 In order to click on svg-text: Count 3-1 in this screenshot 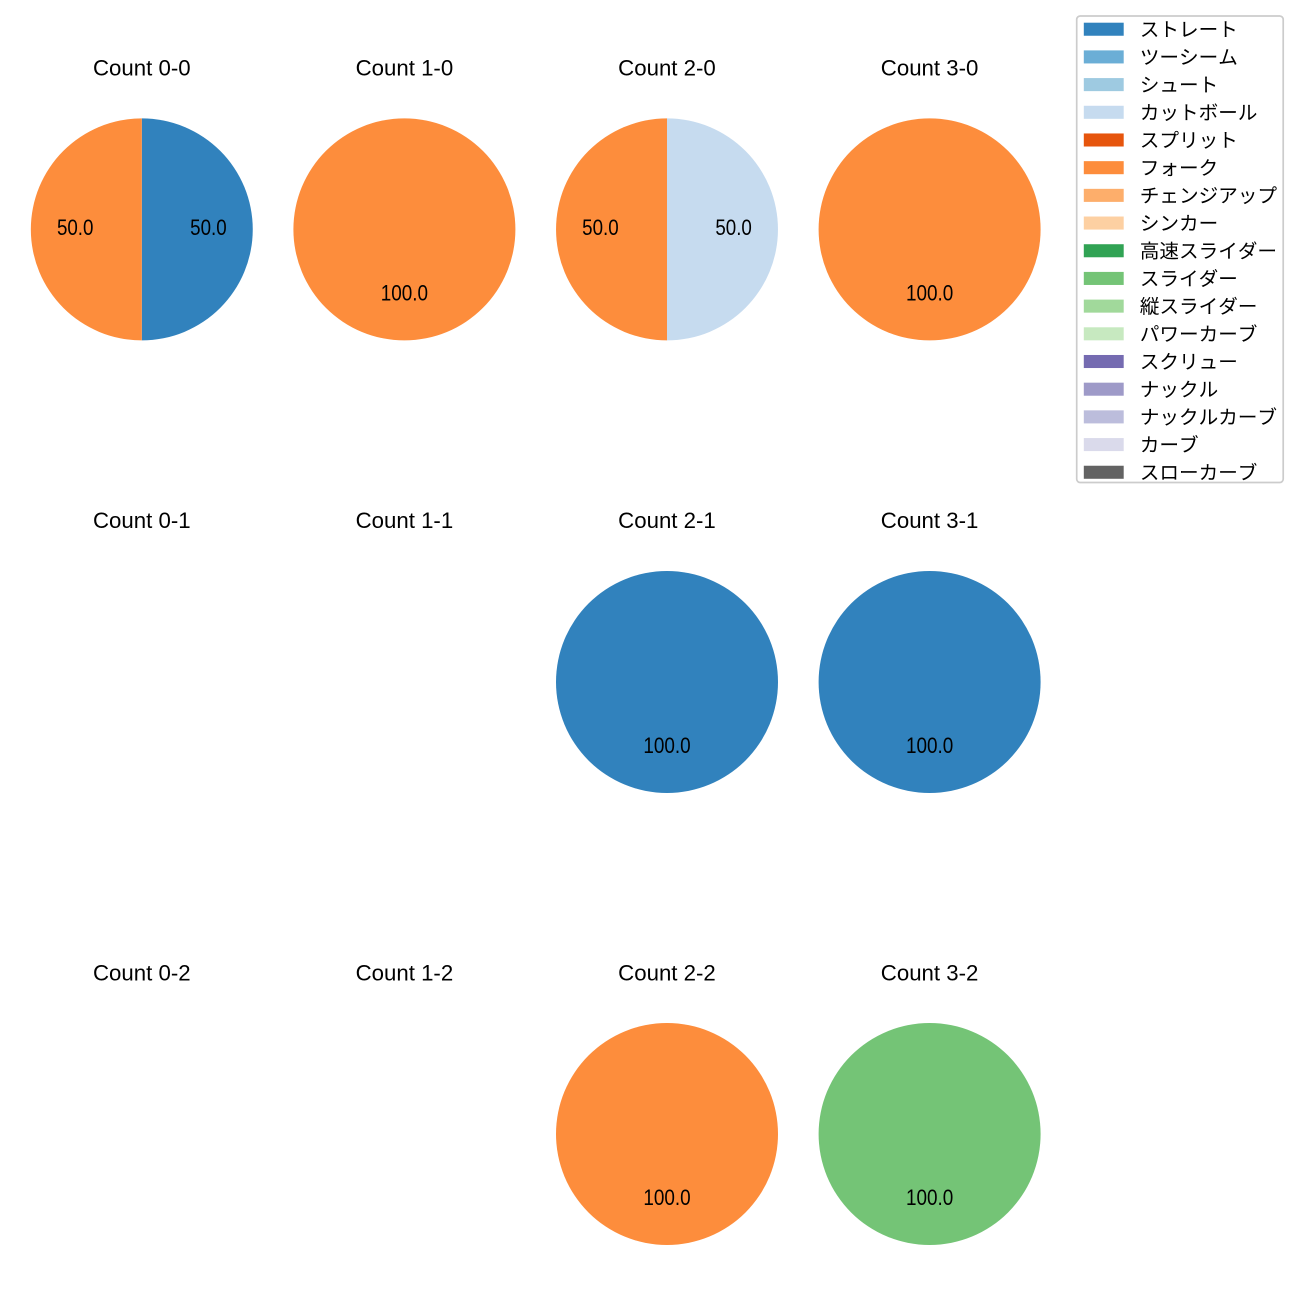, I will do `click(930, 520)`.